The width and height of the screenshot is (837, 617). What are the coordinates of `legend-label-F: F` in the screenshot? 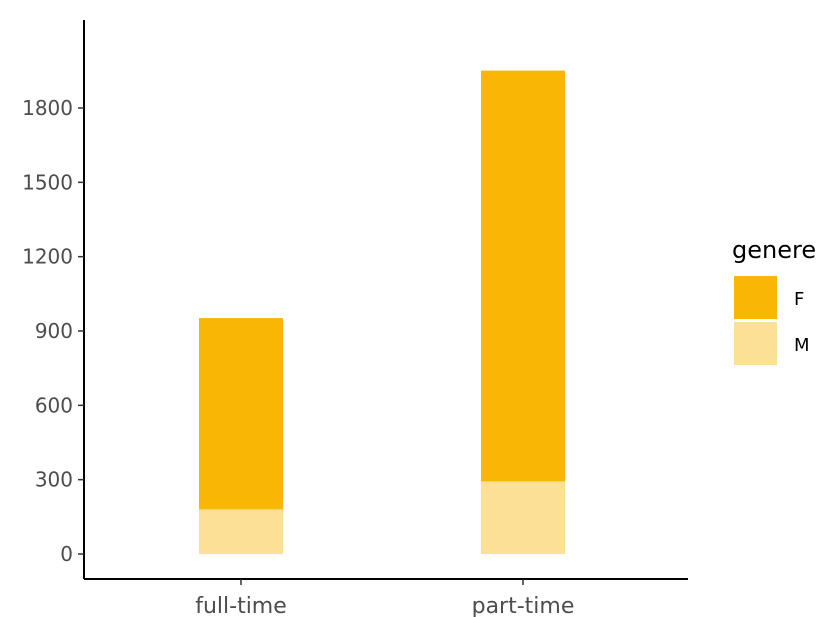 It's located at (799, 299).